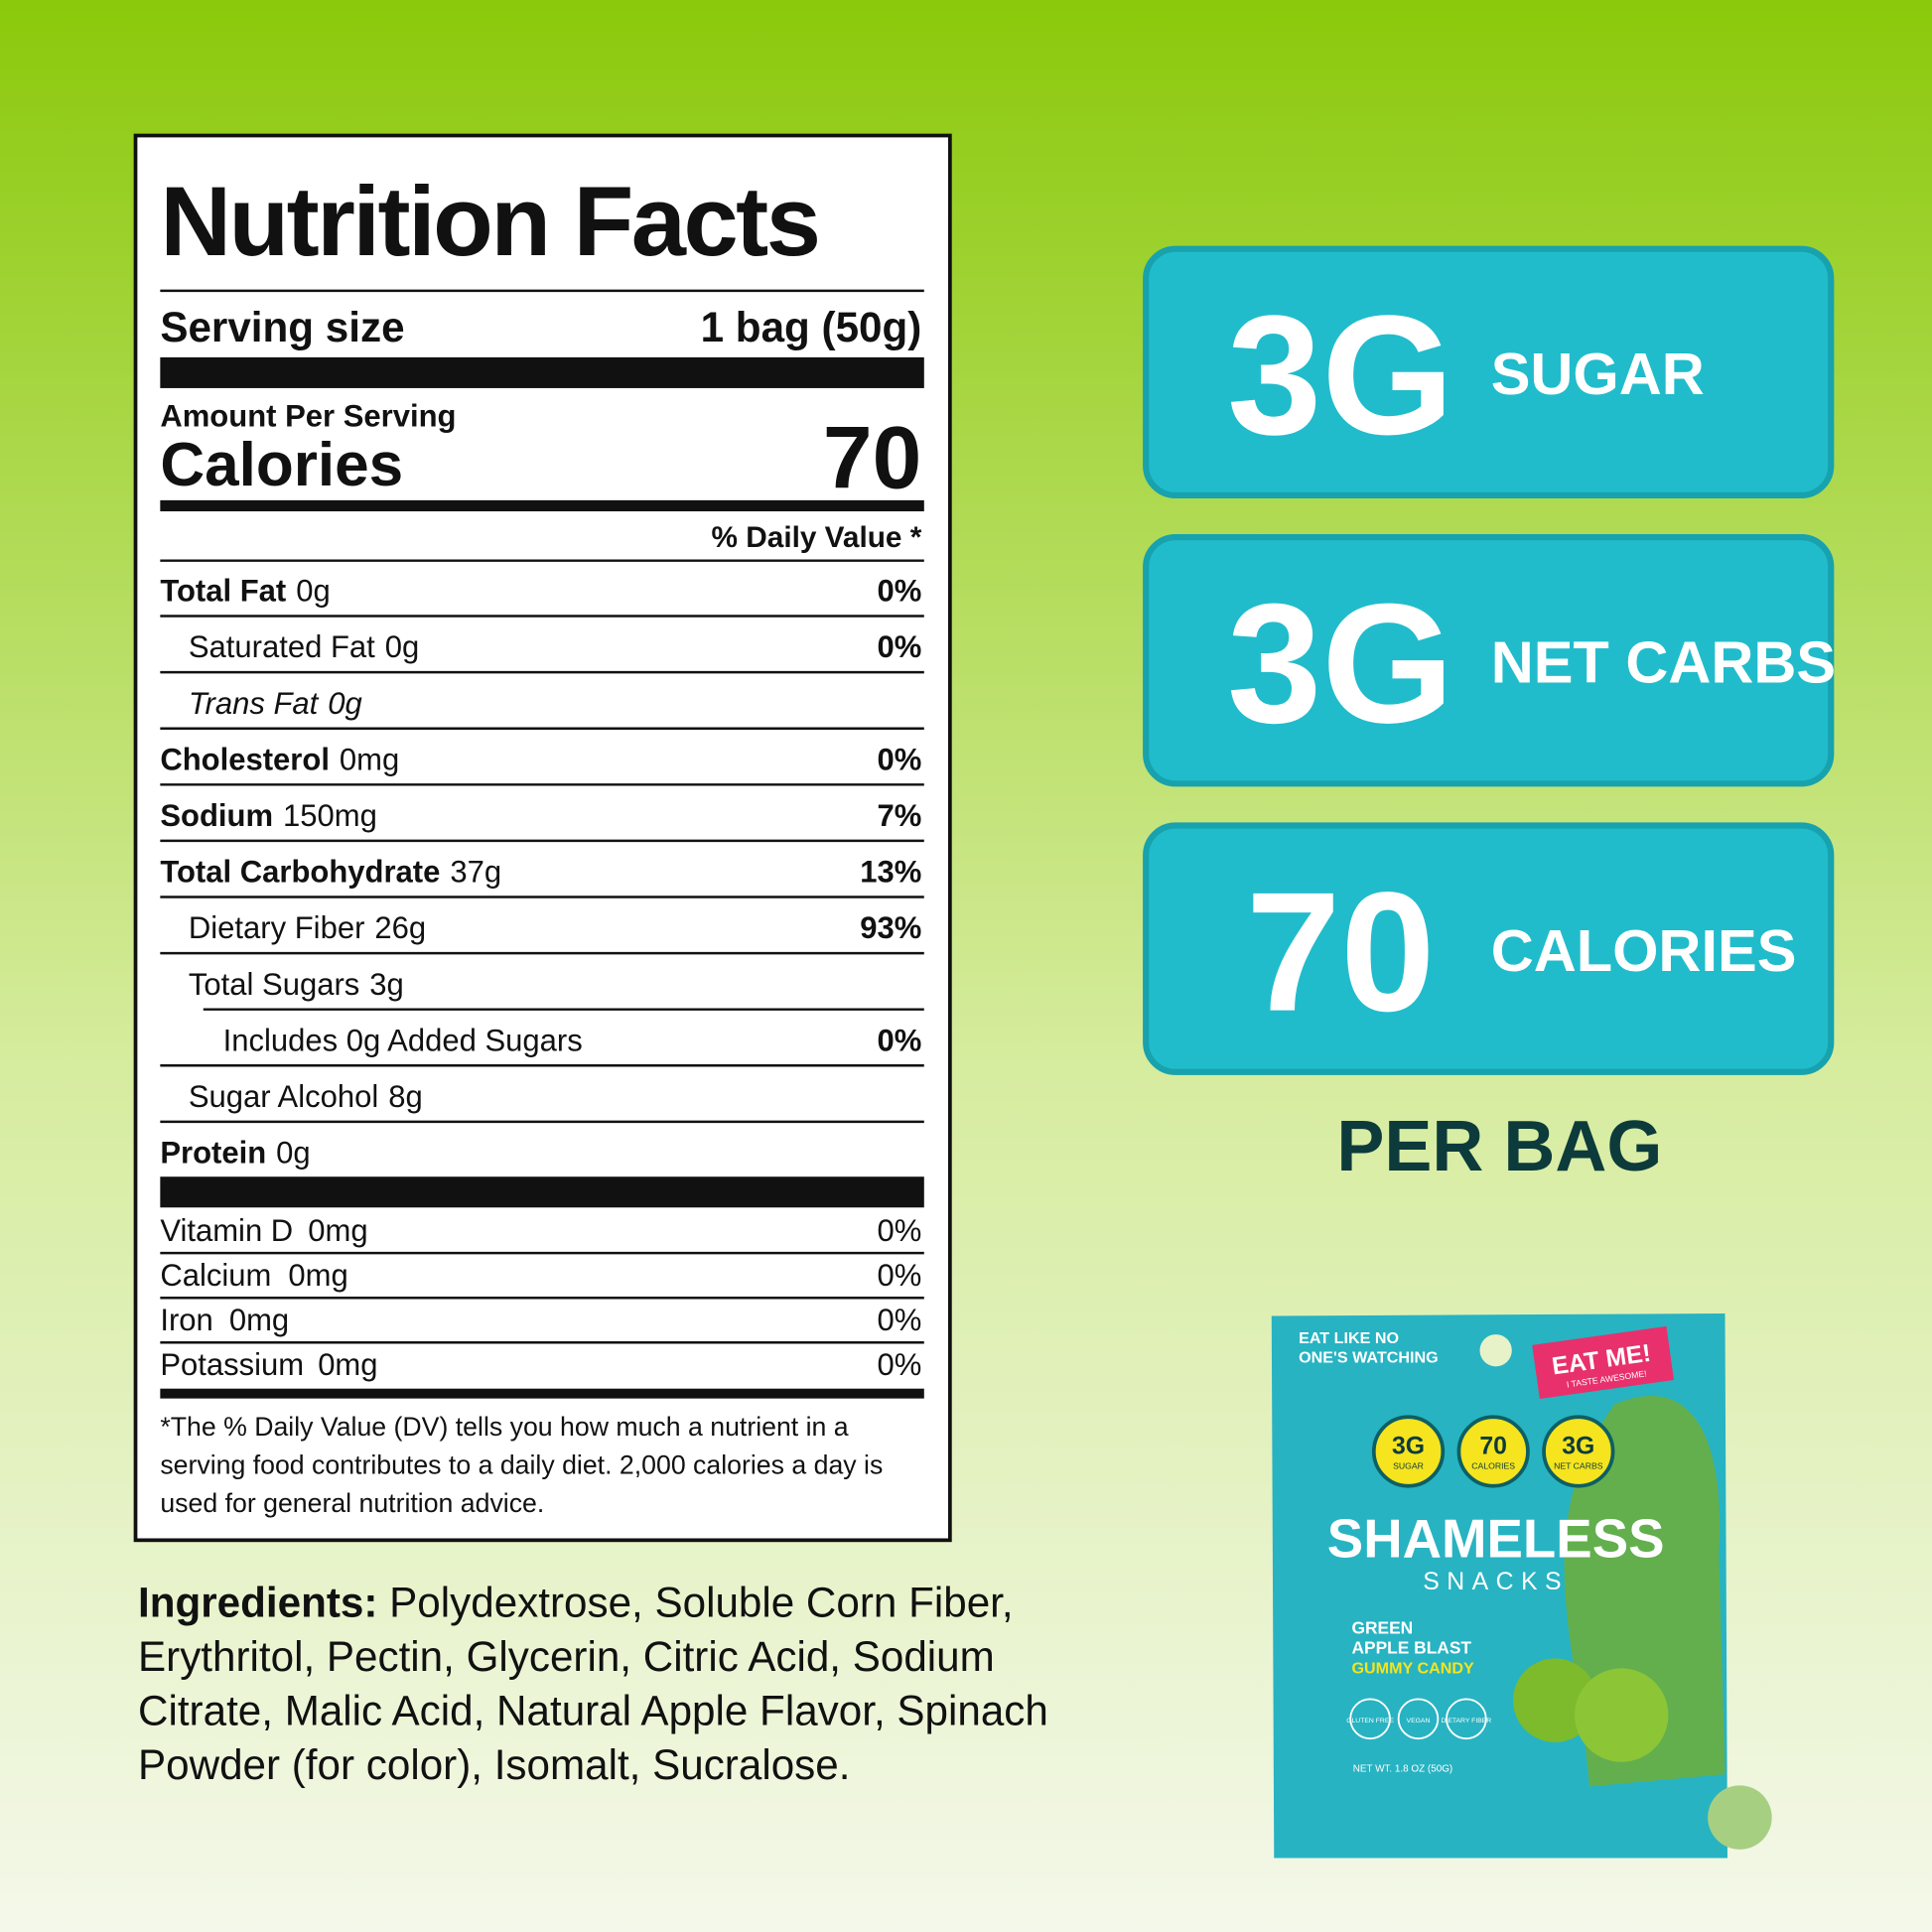 This screenshot has height=1932, width=1932. I want to click on nutrient-amount: 0mg, so click(369, 759).